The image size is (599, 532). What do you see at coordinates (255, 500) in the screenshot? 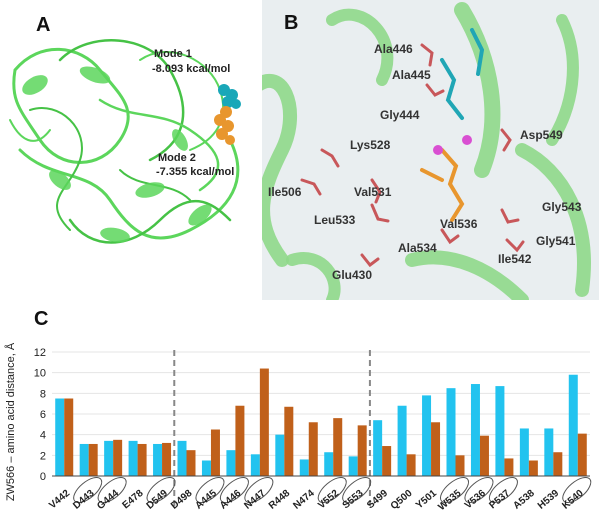
I see `x-tick-label: N447` at bounding box center [255, 500].